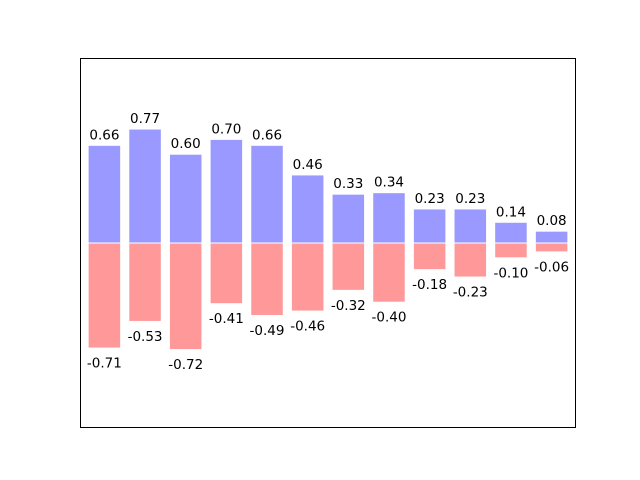 This screenshot has height=480, width=640. Describe the element at coordinates (104, 364) in the screenshot. I see `bar-value-label-1-0: -0.71` at that location.